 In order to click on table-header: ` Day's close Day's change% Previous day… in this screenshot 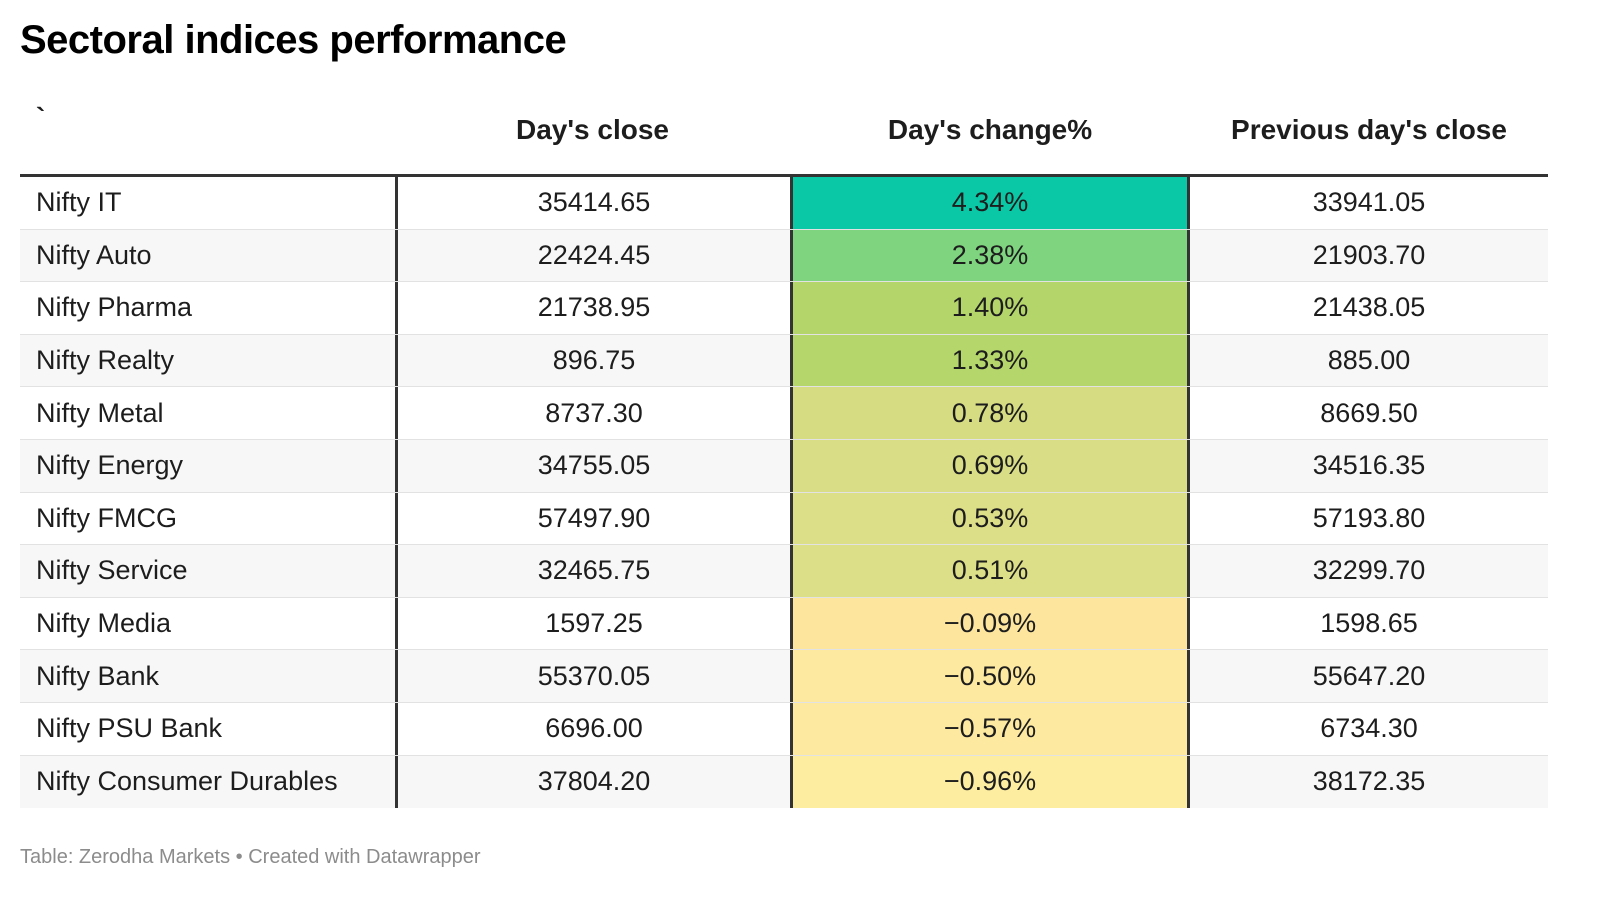, I will do `click(784, 139)`.